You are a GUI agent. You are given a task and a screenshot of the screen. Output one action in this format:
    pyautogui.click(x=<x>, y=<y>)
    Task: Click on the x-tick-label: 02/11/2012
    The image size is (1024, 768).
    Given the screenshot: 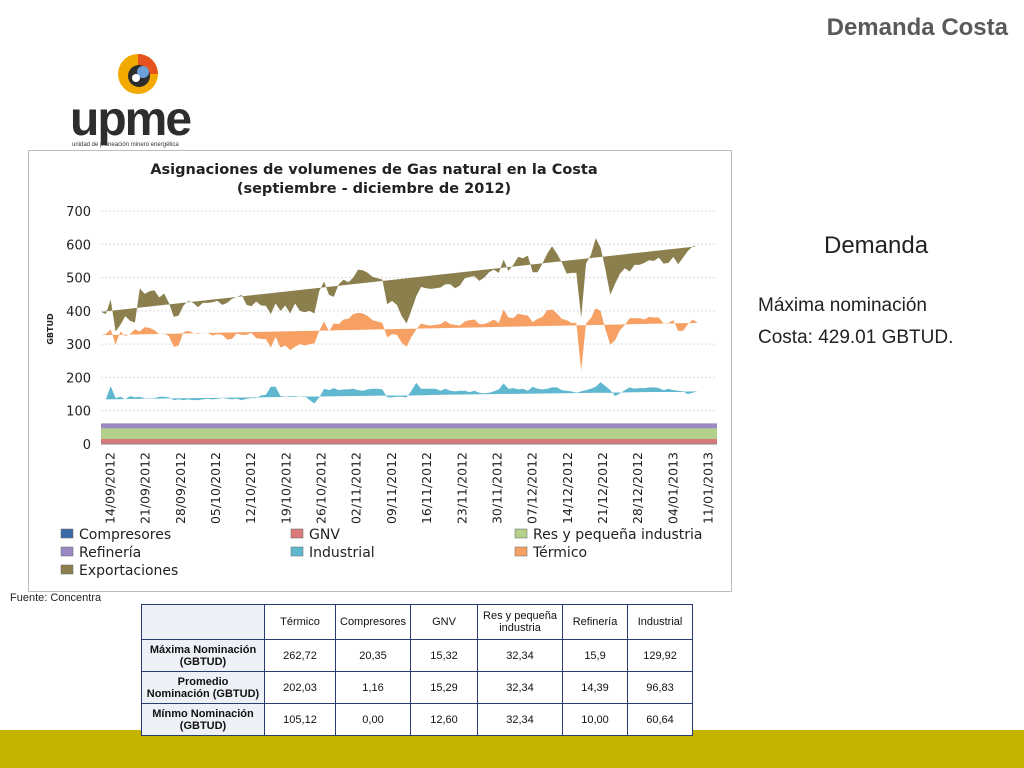 What is the action you would take?
    pyautogui.click(x=356, y=488)
    